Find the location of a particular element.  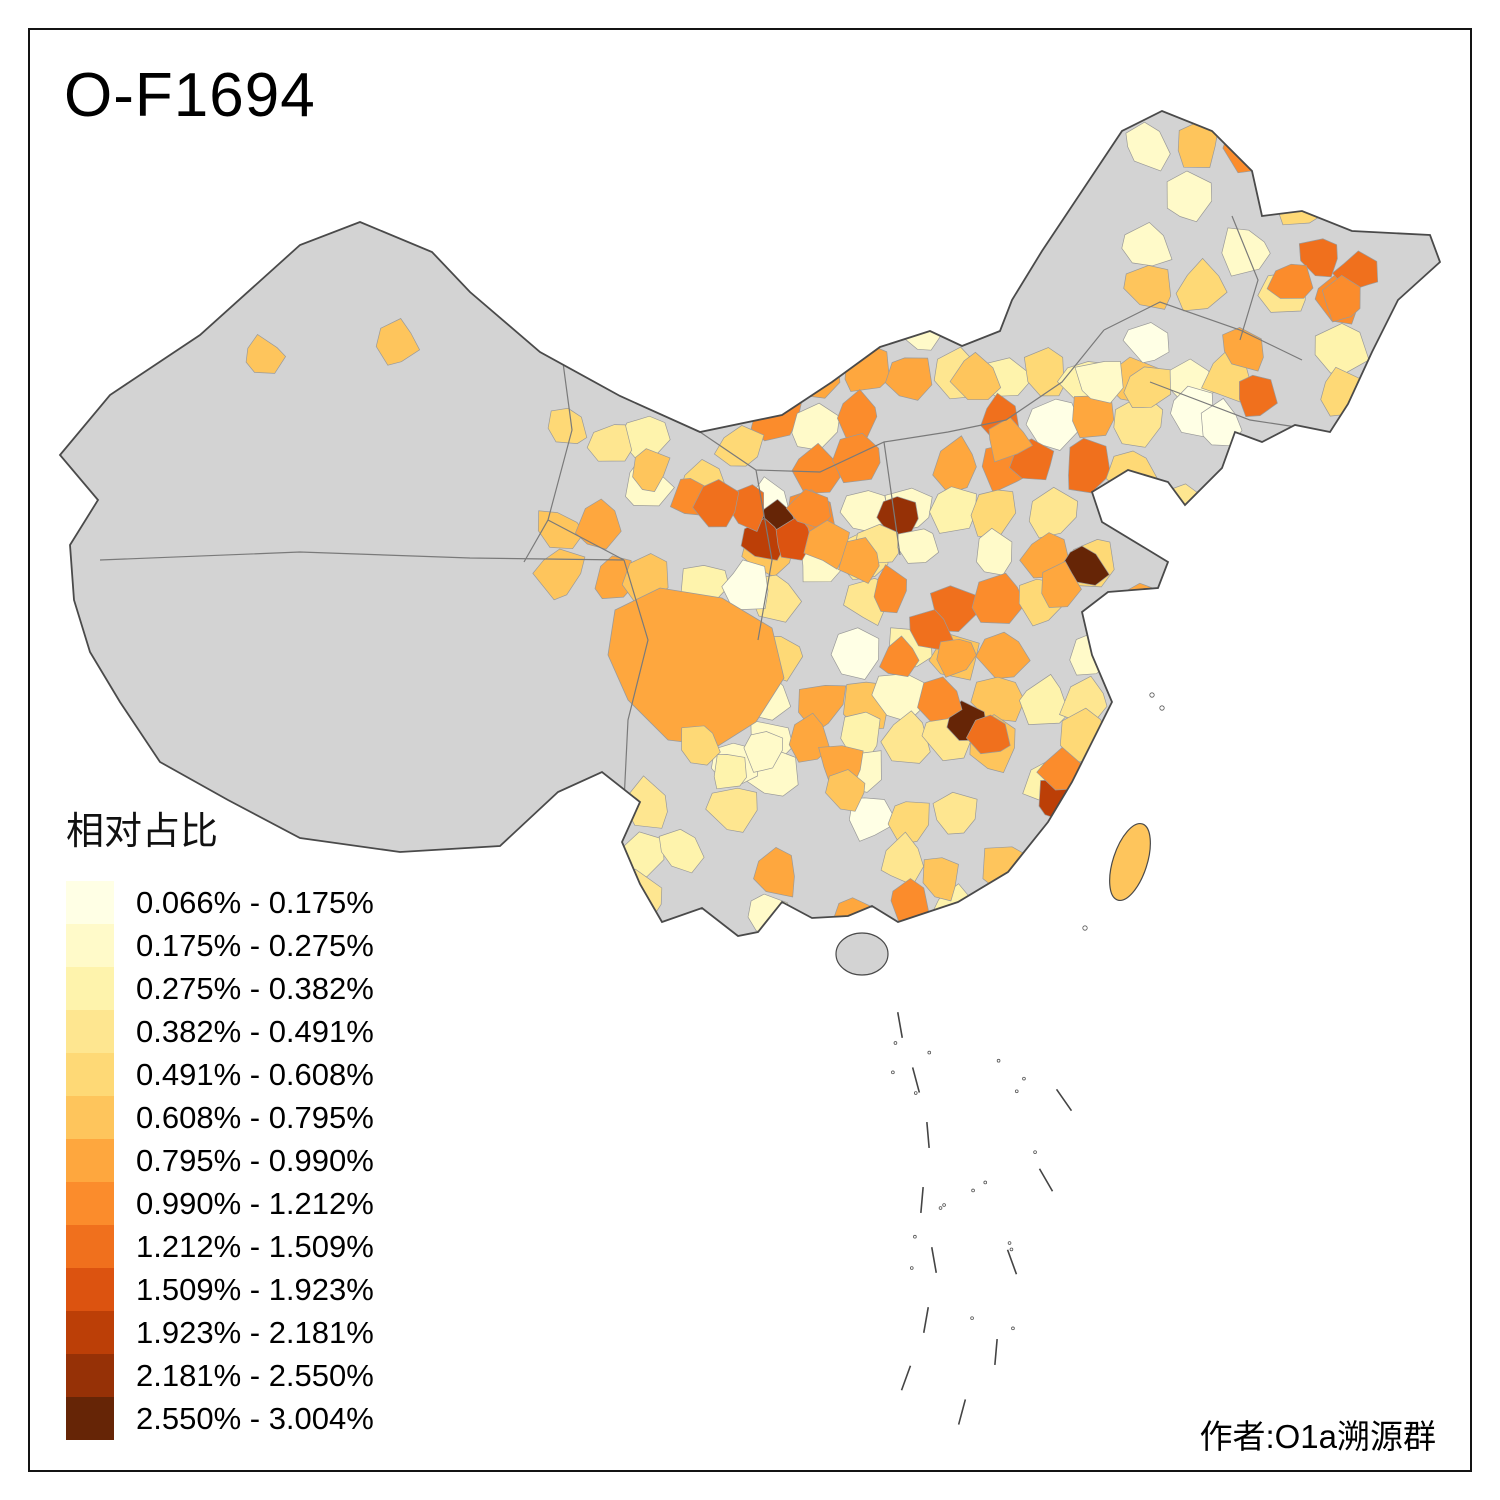

legend-row: 0.491% - 0.608% is located at coordinates (220, 1074).